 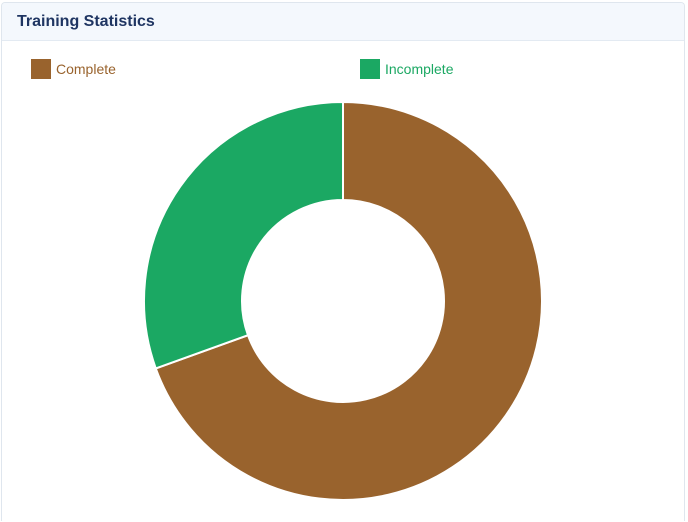 What do you see at coordinates (370, 69) in the screenshot?
I see `legend-swatch-incomplete` at bounding box center [370, 69].